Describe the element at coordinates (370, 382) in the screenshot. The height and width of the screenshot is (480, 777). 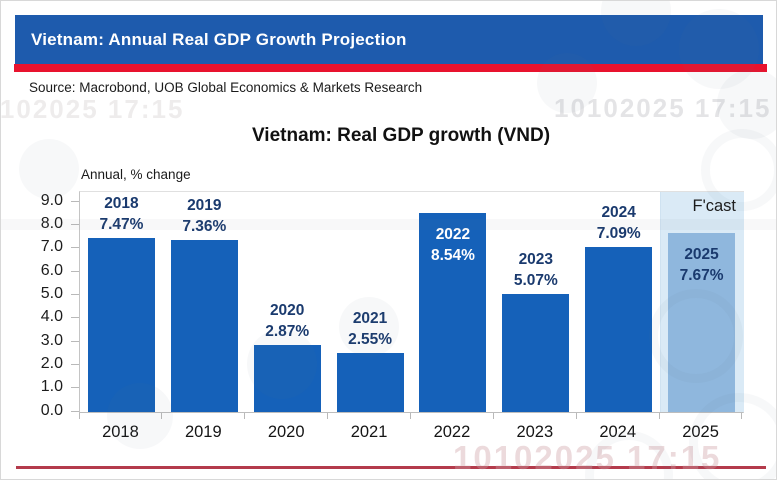
I see `bar-2021` at that location.